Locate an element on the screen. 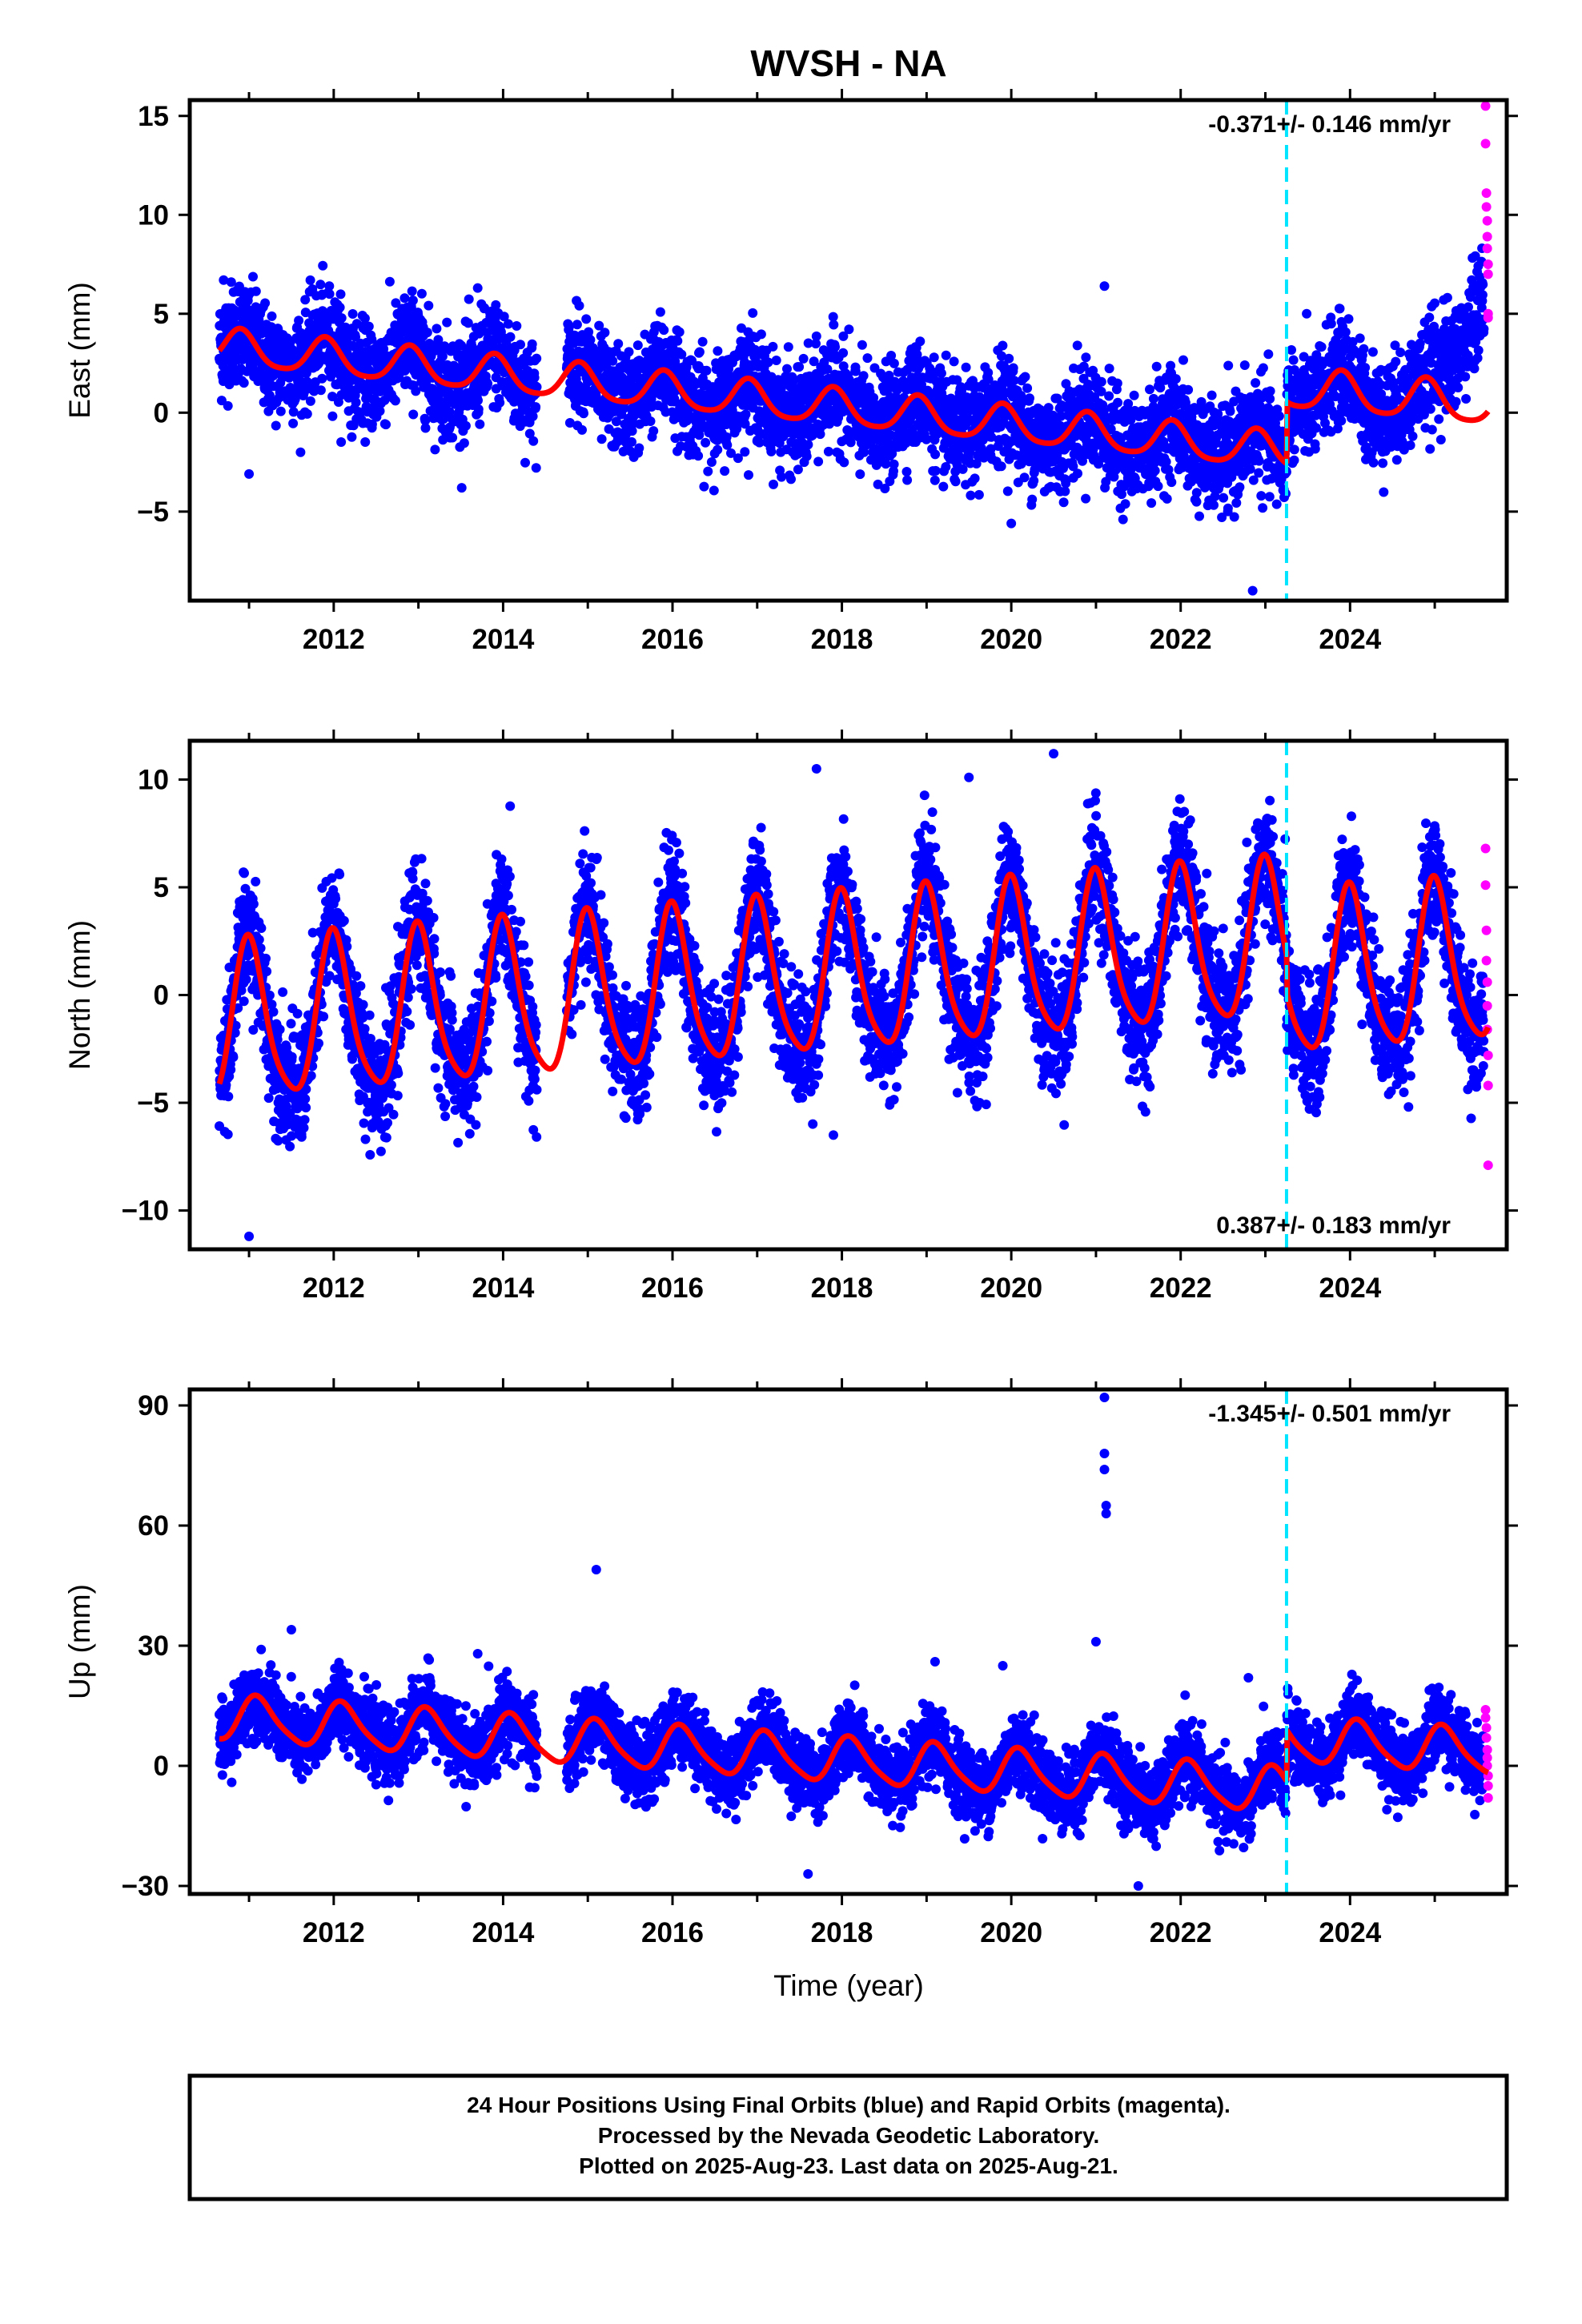  chart-title: WVSH - NA is located at coordinates (848, 63).